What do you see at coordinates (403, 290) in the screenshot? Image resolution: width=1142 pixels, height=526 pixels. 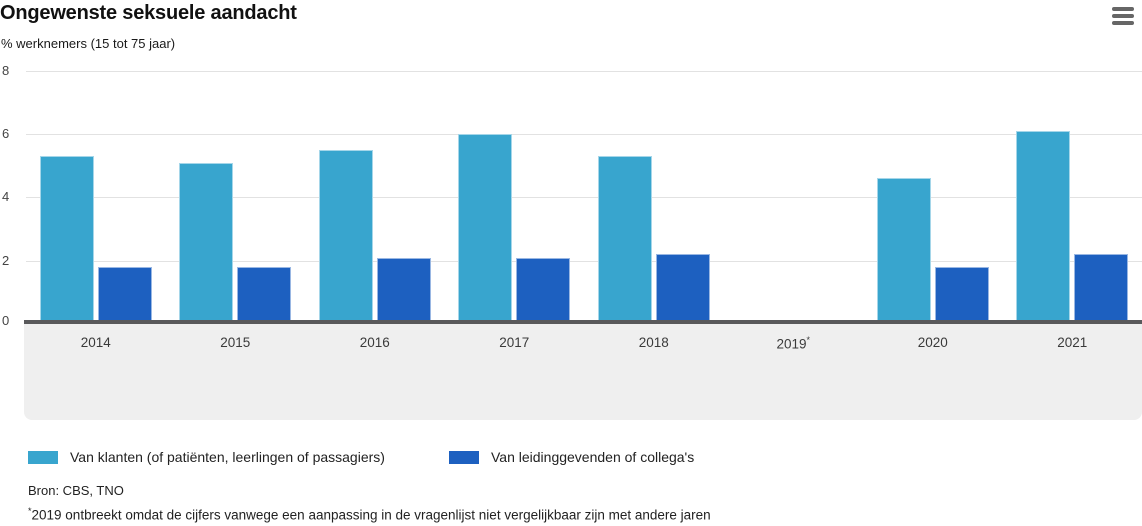 I see `bar-leidinggevenden-2016` at bounding box center [403, 290].